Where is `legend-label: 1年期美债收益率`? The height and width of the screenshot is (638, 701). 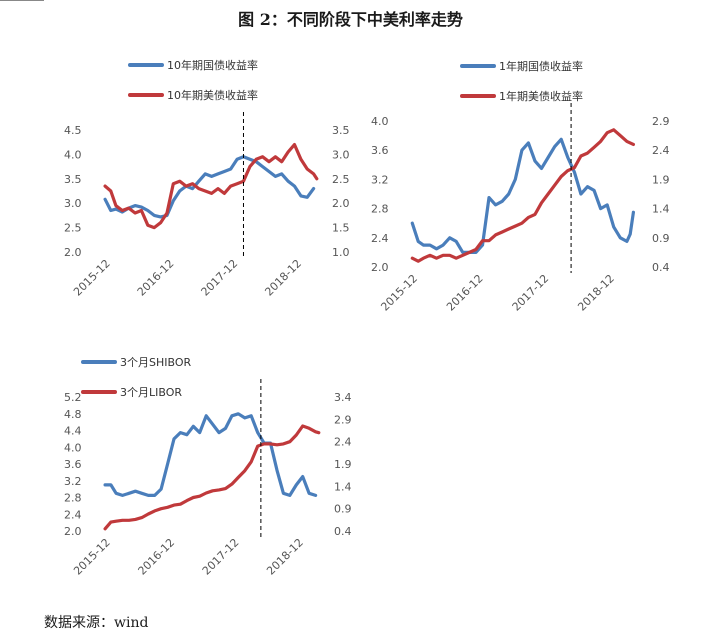
legend-label: 1年期美债收益率 is located at coordinates (541, 96).